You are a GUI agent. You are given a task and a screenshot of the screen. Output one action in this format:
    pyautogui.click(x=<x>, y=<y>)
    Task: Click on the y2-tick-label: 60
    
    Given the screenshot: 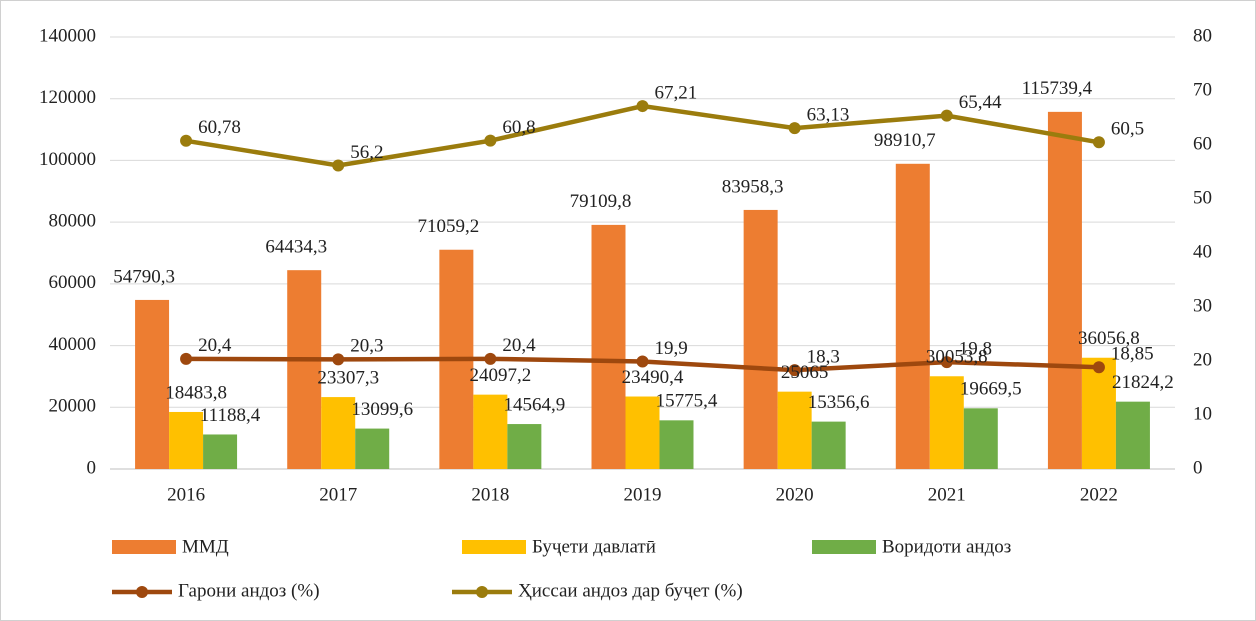 What is the action you would take?
    pyautogui.click(x=1202, y=143)
    